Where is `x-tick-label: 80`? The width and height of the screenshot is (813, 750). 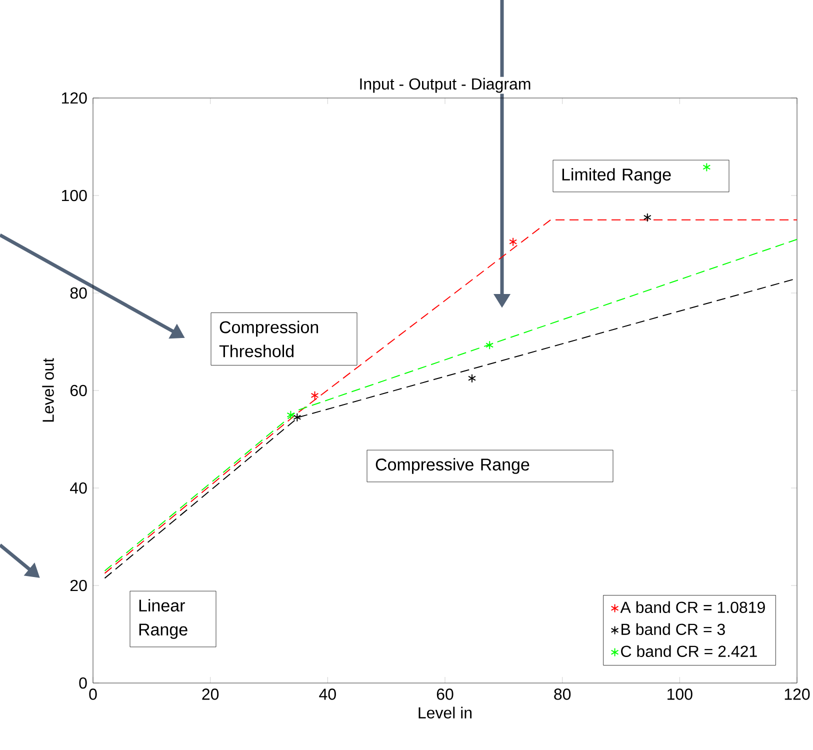
x-tick-label: 80 is located at coordinates (562, 694).